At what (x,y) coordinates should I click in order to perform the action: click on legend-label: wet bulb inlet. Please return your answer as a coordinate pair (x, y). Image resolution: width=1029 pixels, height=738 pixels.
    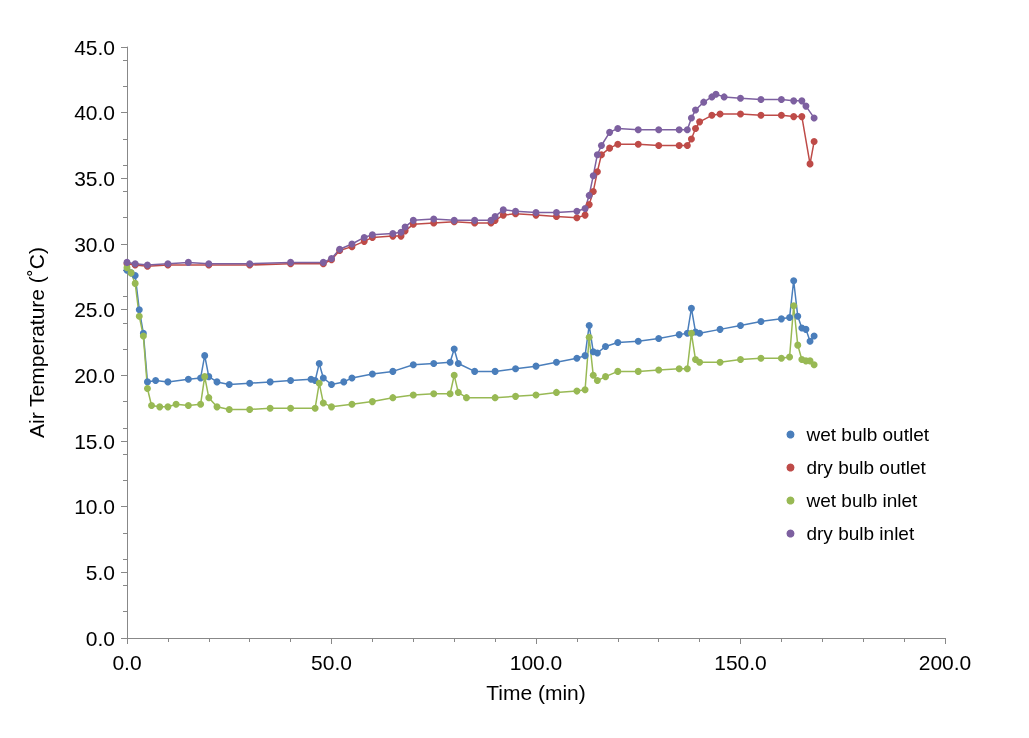
    Looking at the image, I should click on (862, 500).